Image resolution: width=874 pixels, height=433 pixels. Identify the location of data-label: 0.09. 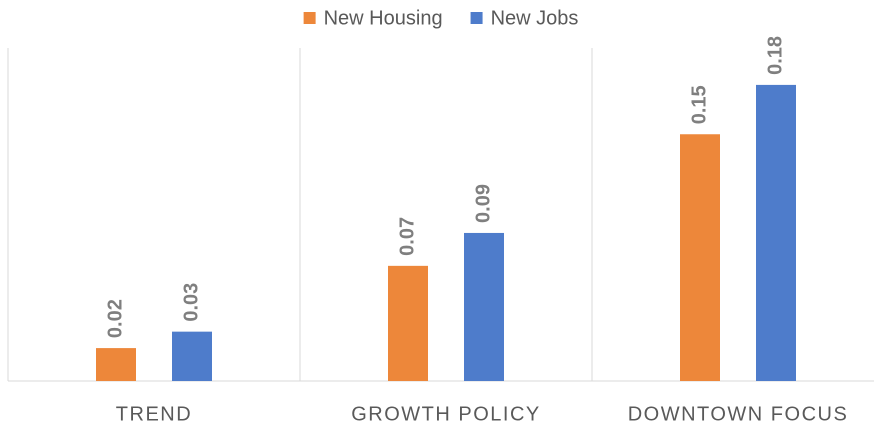
(483, 203).